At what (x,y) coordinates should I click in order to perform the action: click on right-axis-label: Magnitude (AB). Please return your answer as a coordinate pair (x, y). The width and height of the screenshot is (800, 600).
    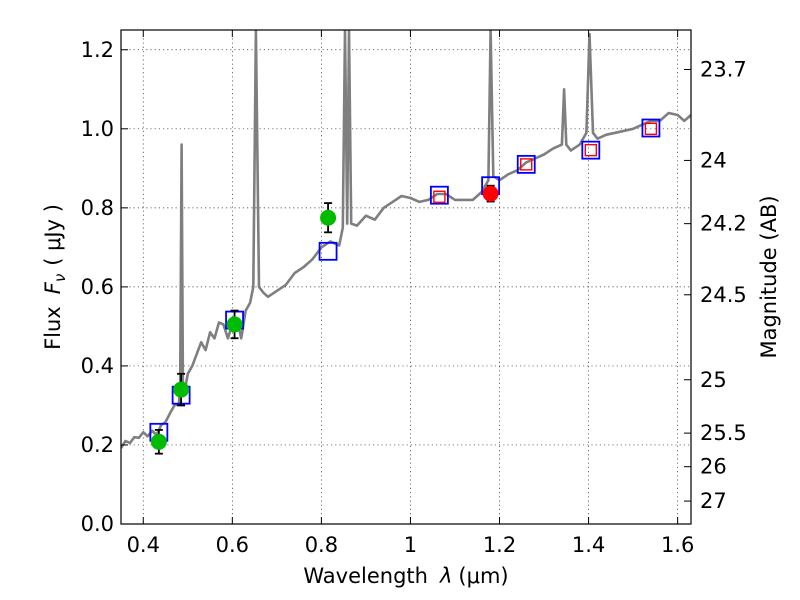
    Looking at the image, I should click on (769, 276).